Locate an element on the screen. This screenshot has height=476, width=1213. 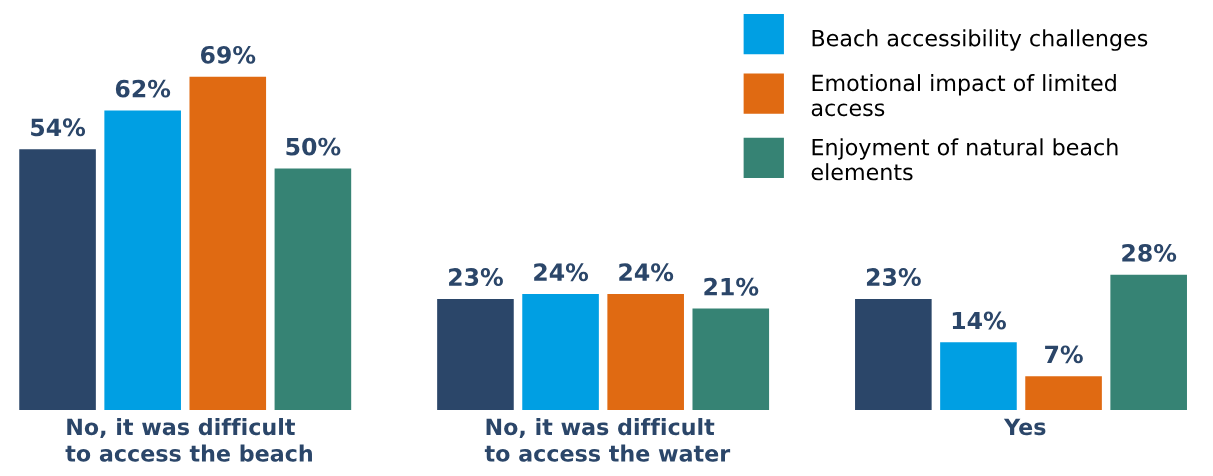
x-tick-label: No, it was difficult to access the beach is located at coordinates (188, 440).